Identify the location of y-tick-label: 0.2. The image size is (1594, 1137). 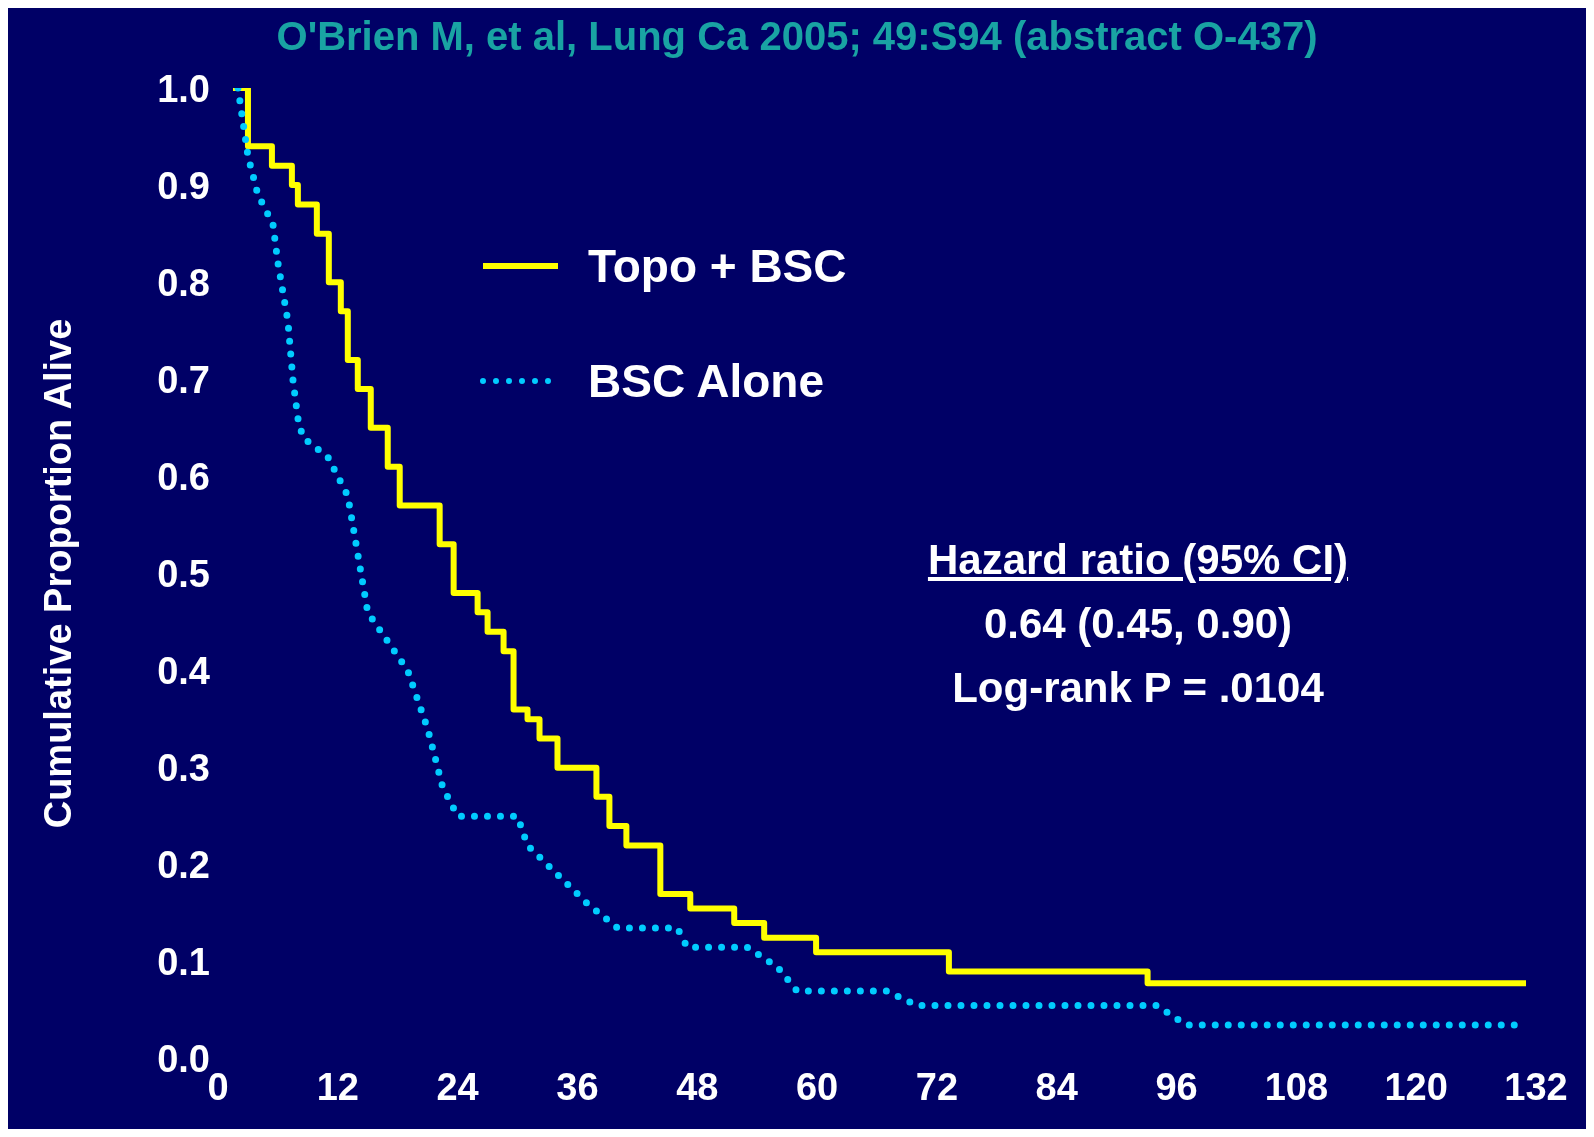
(183, 865).